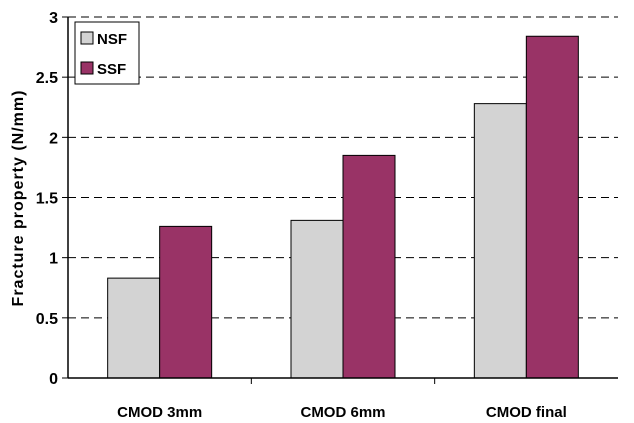 Image resolution: width=634 pixels, height=423 pixels. Describe the element at coordinates (18, 198) in the screenshot. I see `y-axis-title: Fracture property (N/mm)` at that location.